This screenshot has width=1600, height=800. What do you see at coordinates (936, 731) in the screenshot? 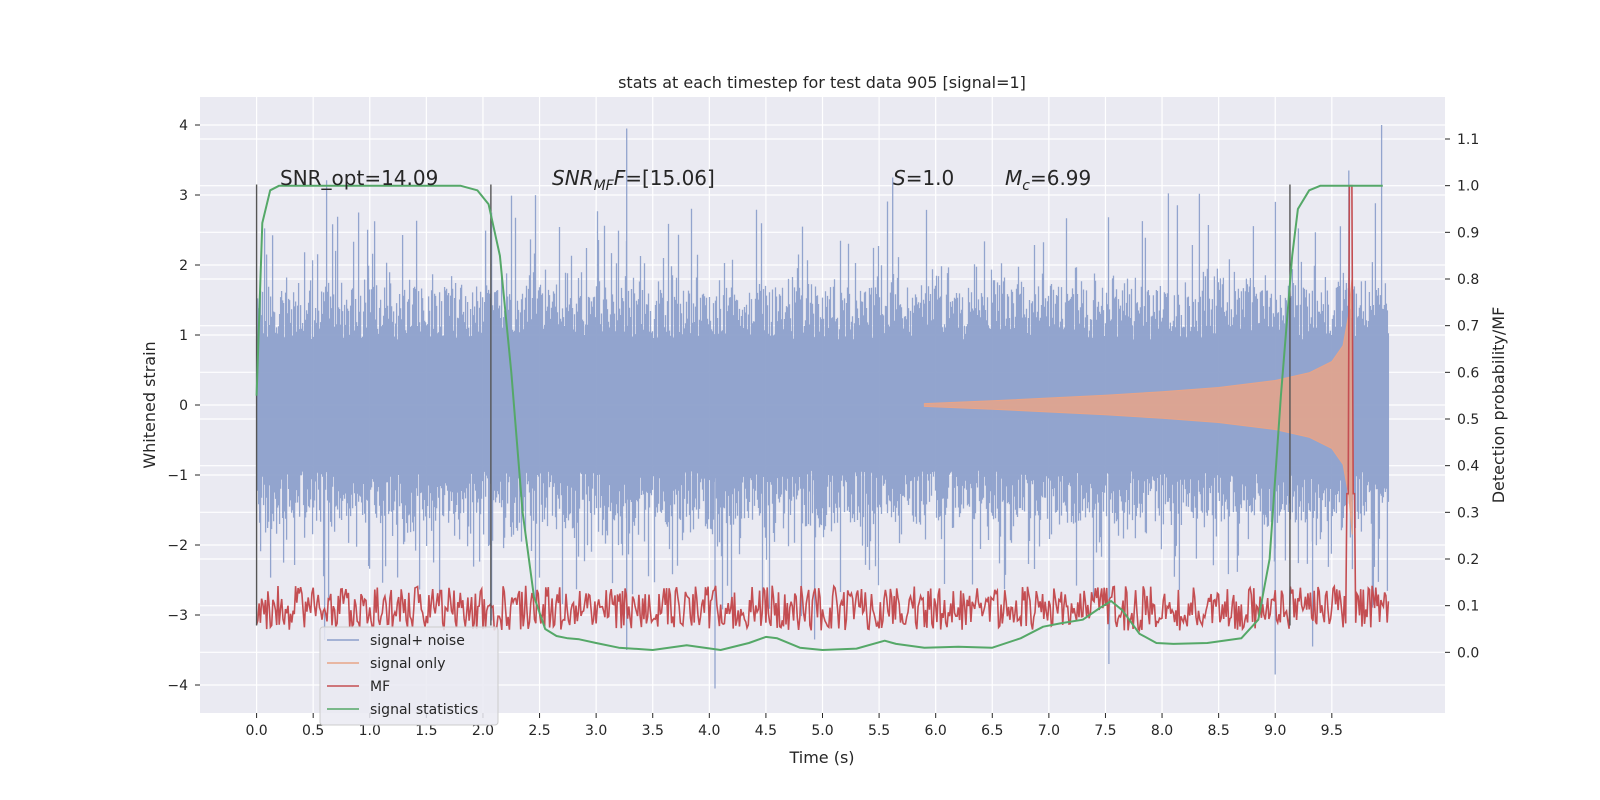
I see `x-tick-label-12: 6.0` at bounding box center [936, 731].